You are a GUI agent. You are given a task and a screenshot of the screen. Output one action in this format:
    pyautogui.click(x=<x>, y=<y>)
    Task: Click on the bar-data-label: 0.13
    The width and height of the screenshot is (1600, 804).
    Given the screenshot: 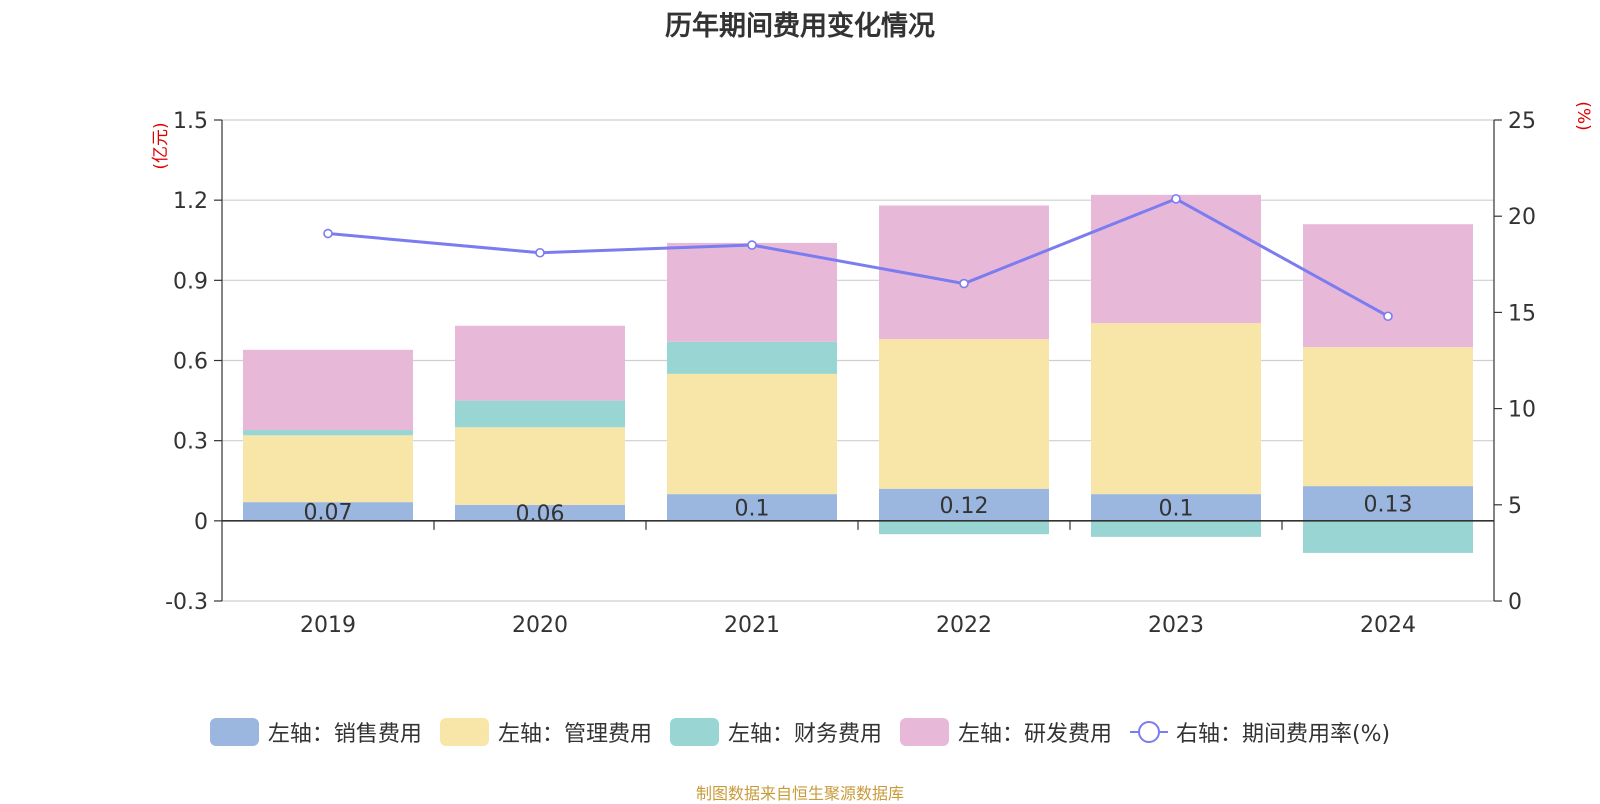 What is the action you would take?
    pyautogui.click(x=1388, y=504)
    